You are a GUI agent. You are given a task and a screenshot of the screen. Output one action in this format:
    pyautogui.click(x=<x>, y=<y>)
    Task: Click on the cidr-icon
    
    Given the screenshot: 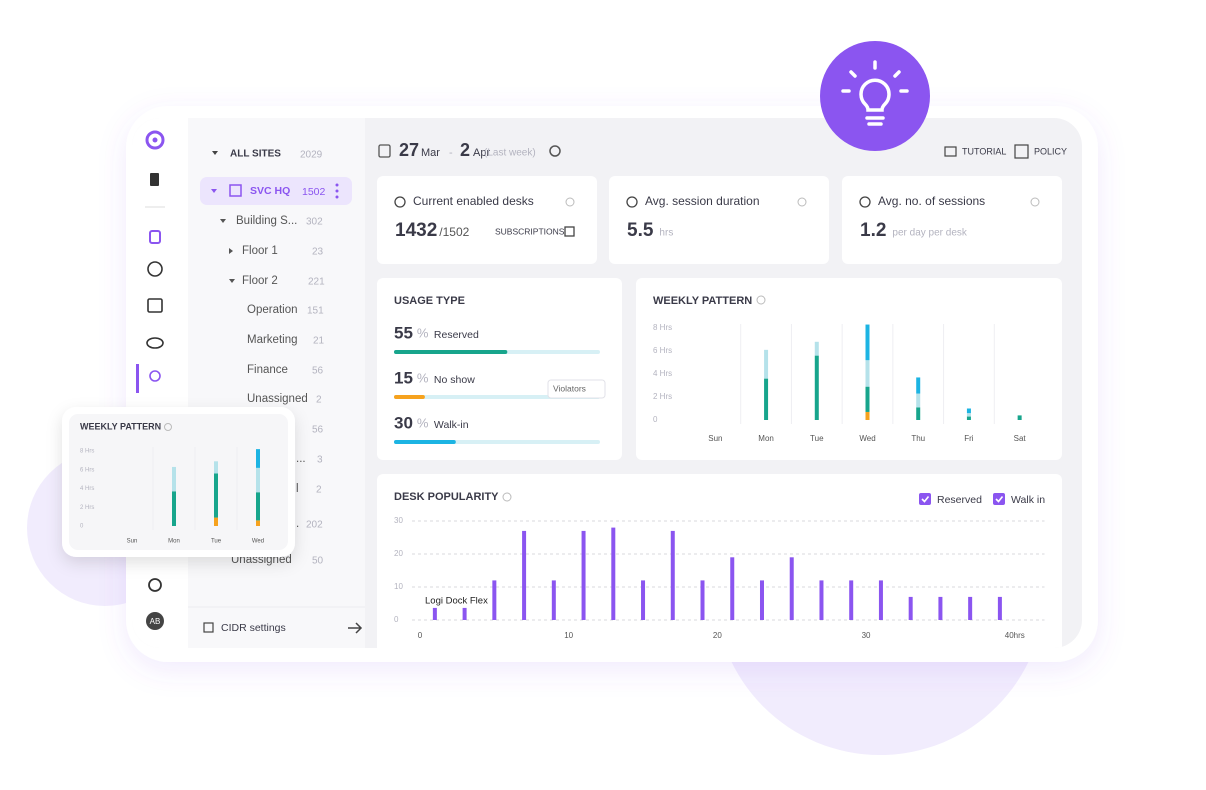 What is the action you would take?
    pyautogui.click(x=208, y=627)
    